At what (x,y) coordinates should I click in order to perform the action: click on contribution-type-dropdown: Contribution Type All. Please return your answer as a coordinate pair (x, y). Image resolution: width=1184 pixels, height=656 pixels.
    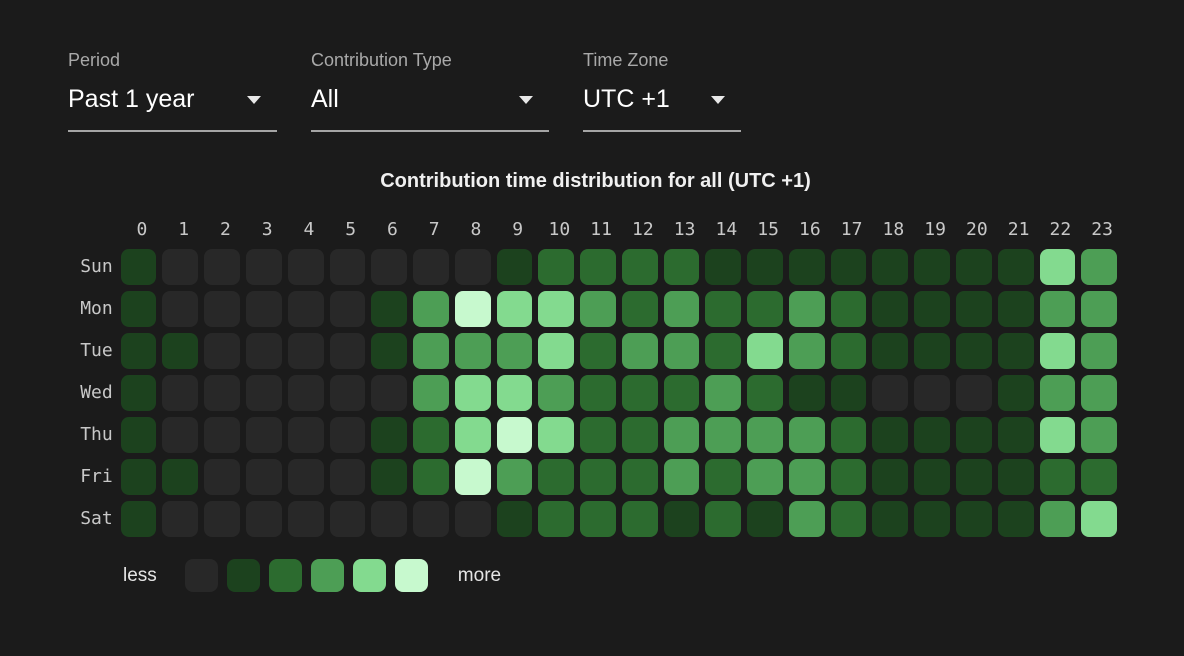
    Looking at the image, I should click on (430, 91).